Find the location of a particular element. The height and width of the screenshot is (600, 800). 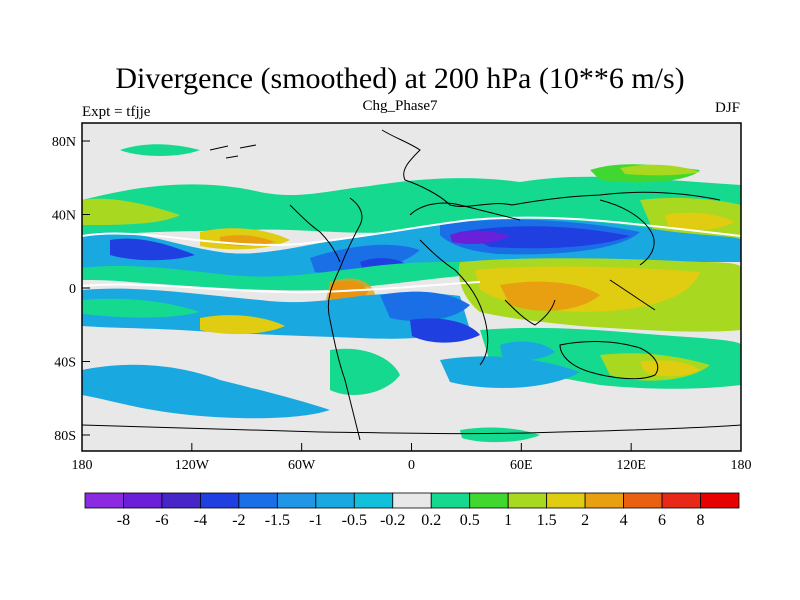

season-label: DJF is located at coordinates (727, 108).